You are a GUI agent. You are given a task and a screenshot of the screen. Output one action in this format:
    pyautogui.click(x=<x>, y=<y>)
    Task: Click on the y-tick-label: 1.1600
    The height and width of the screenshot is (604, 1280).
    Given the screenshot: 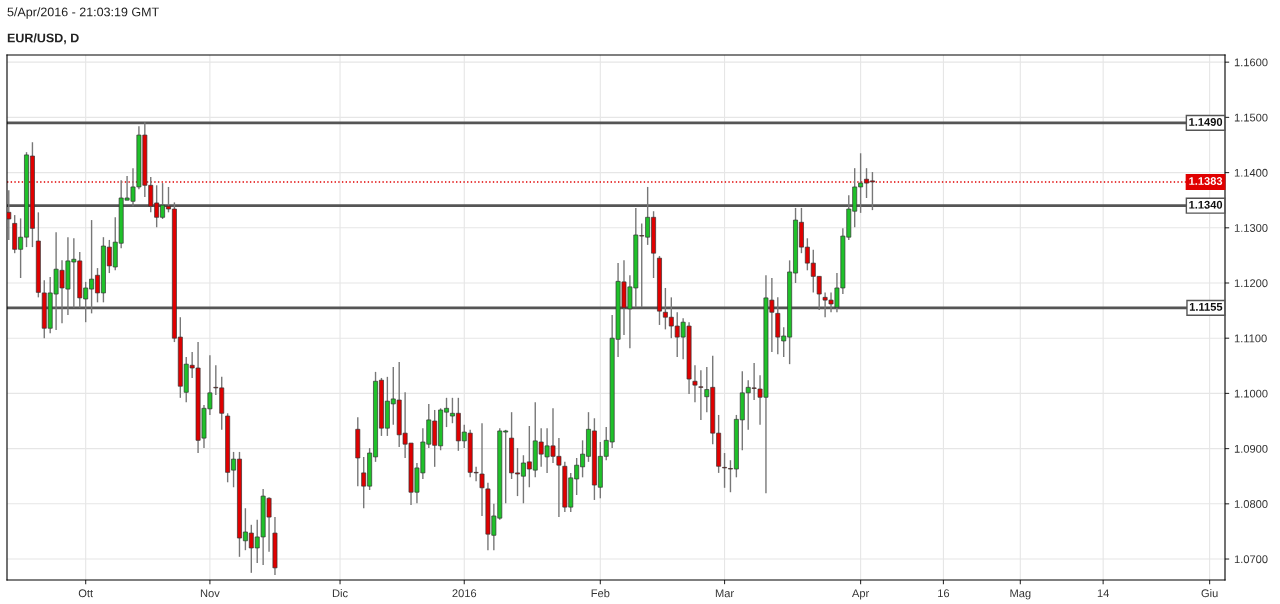 What is the action you would take?
    pyautogui.click(x=1251, y=62)
    